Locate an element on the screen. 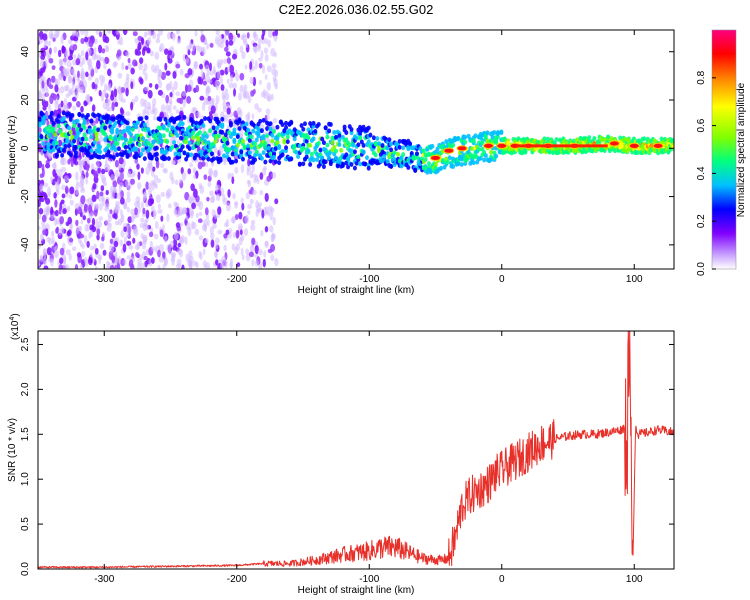  spectrogram-y-tick-label: -20 is located at coordinates (25, 196).